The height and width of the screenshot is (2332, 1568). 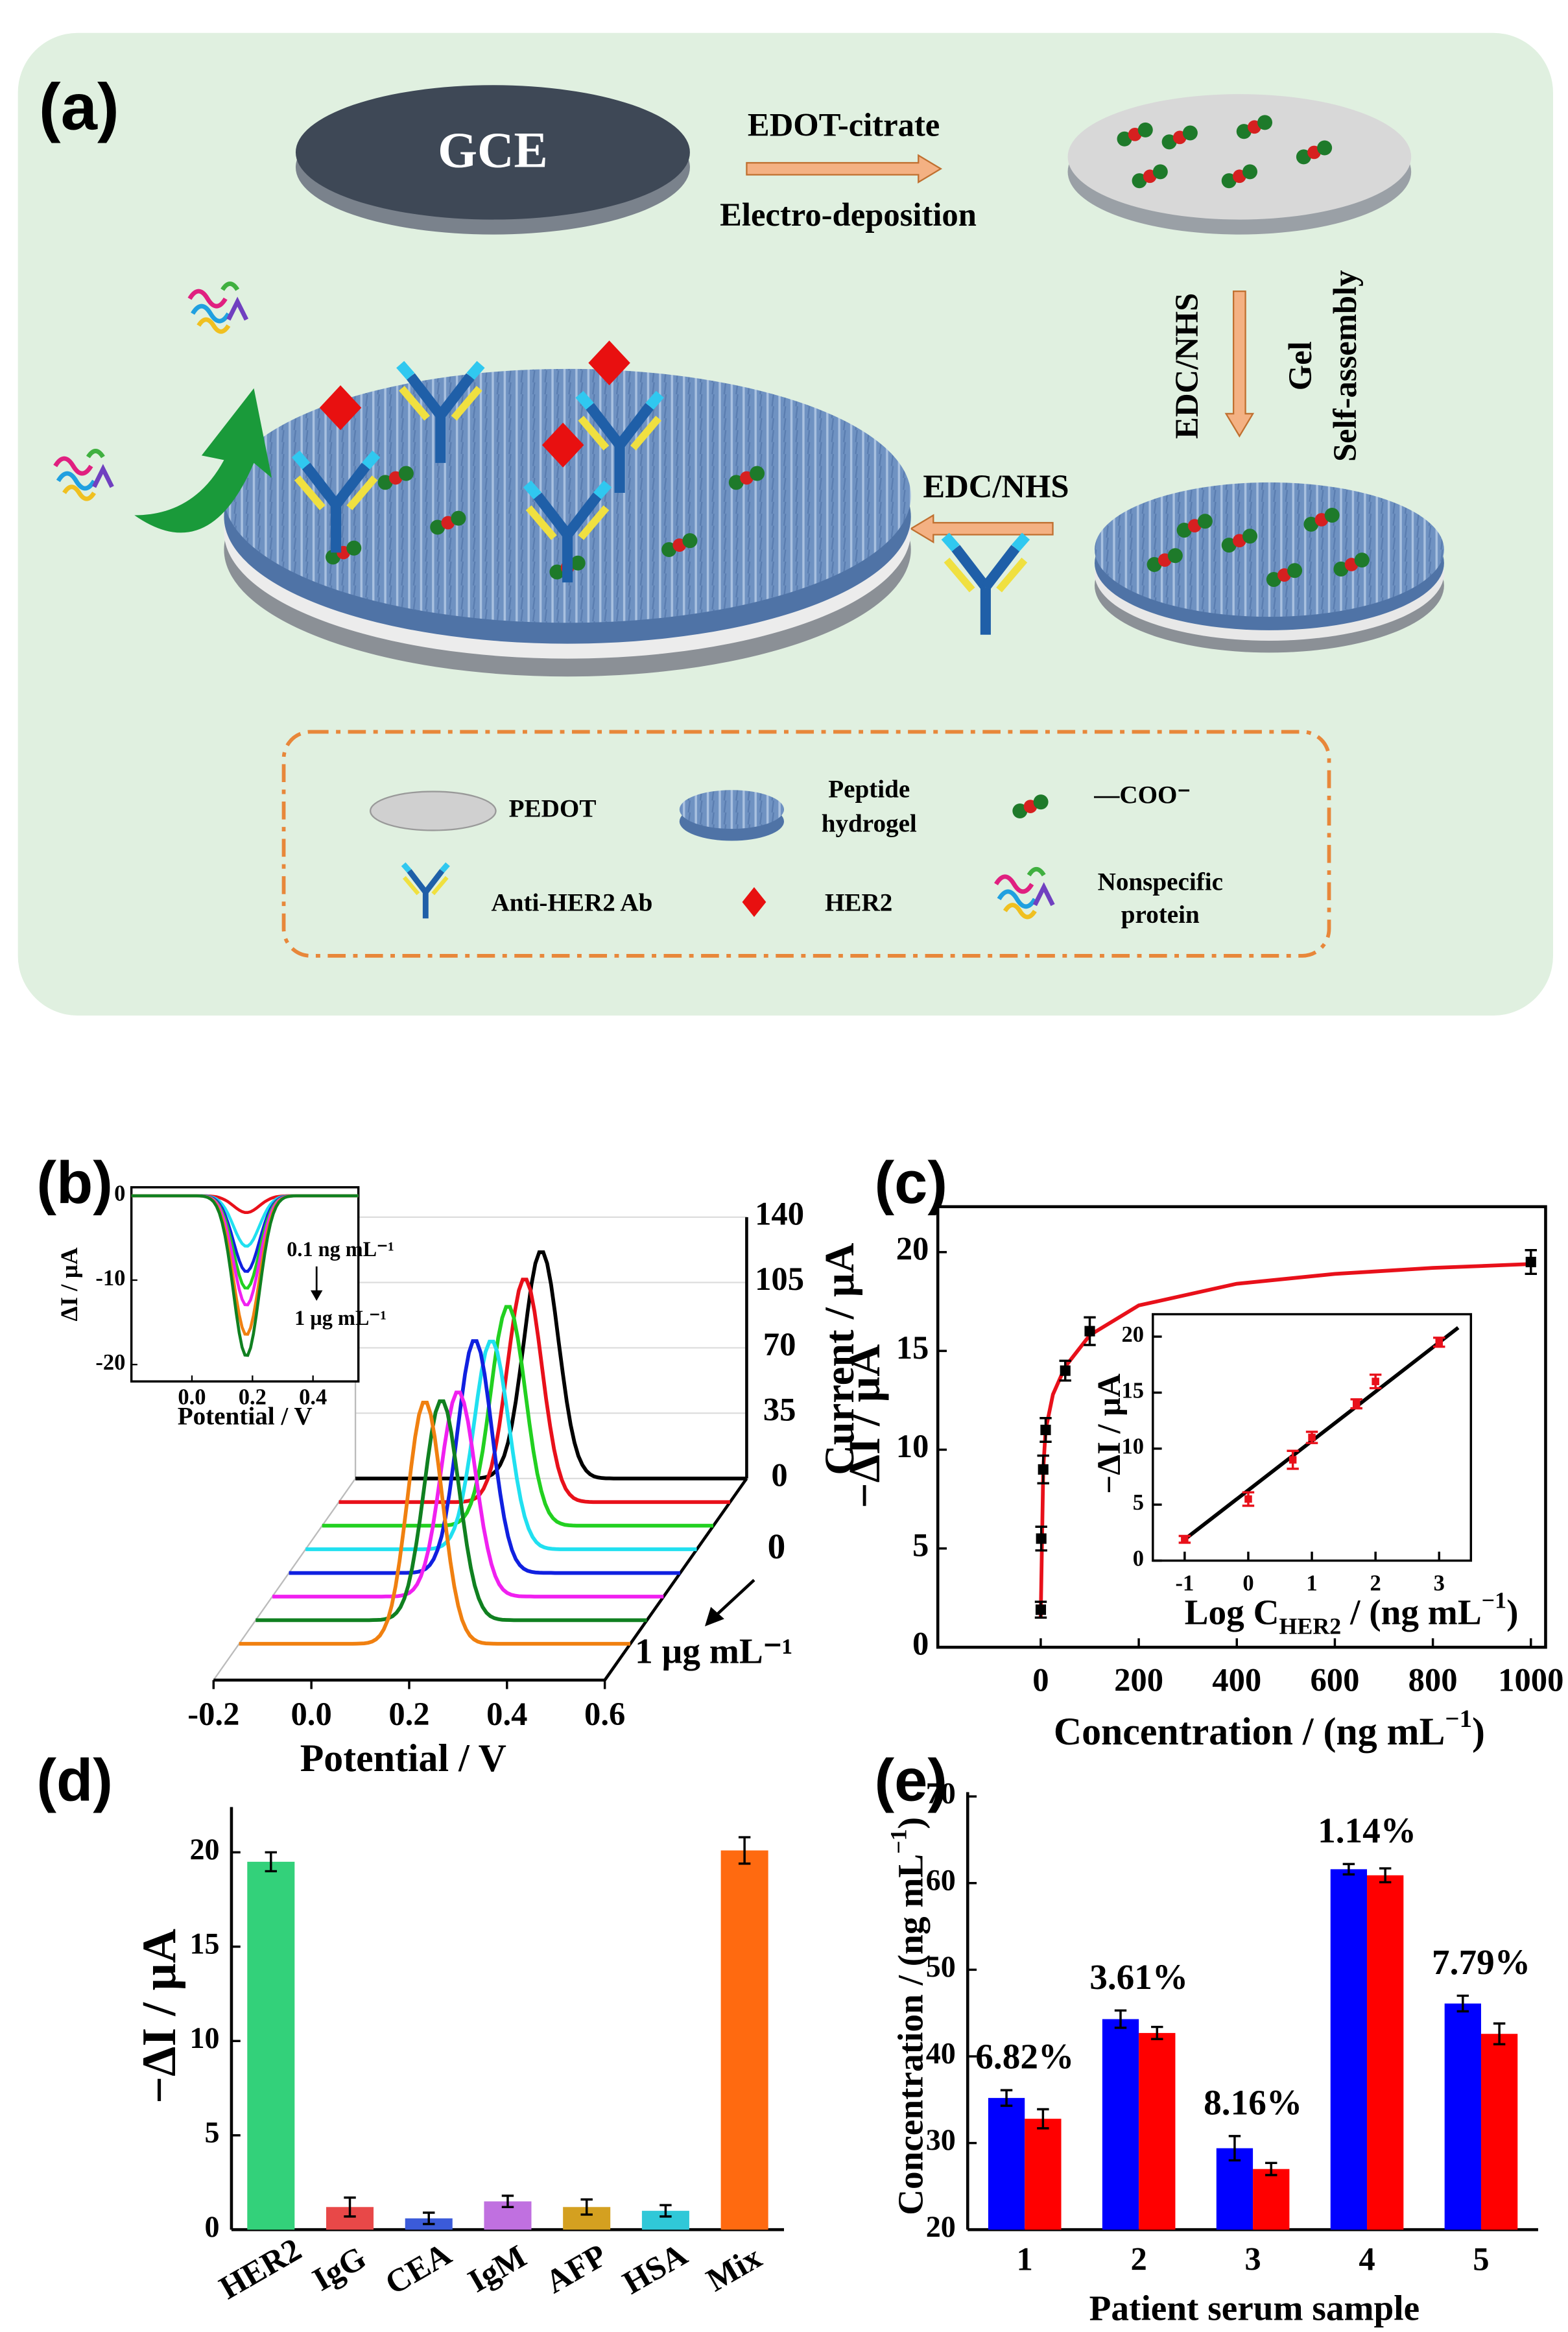 What do you see at coordinates (110, 1278) in the screenshot?
I see `y-tick-label: -10` at bounding box center [110, 1278].